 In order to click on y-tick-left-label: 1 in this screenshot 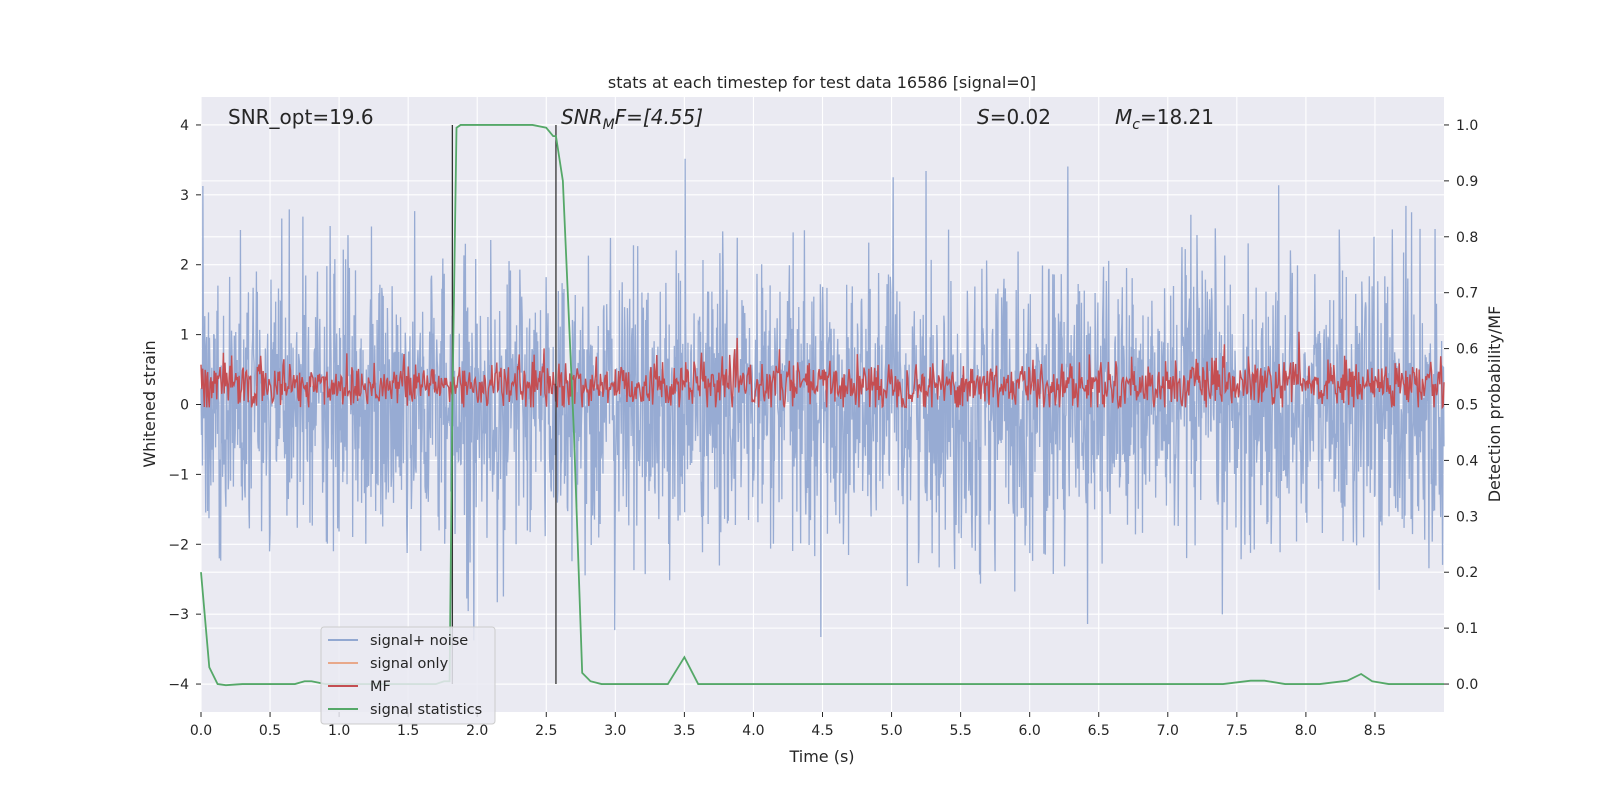, I will do `click(184, 336)`.